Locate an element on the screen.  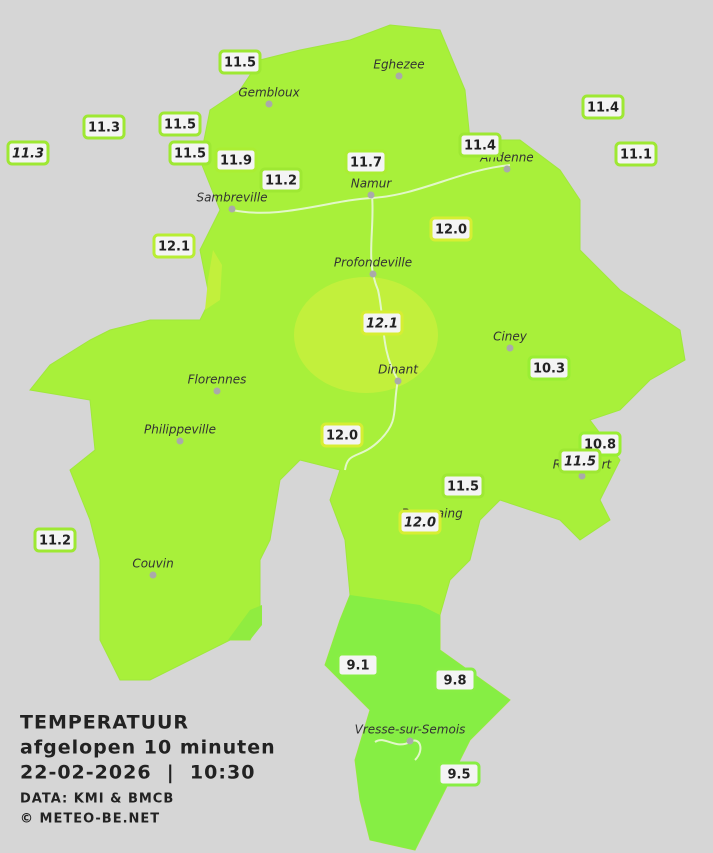
city-label: Eghezee is located at coordinates (398, 65).